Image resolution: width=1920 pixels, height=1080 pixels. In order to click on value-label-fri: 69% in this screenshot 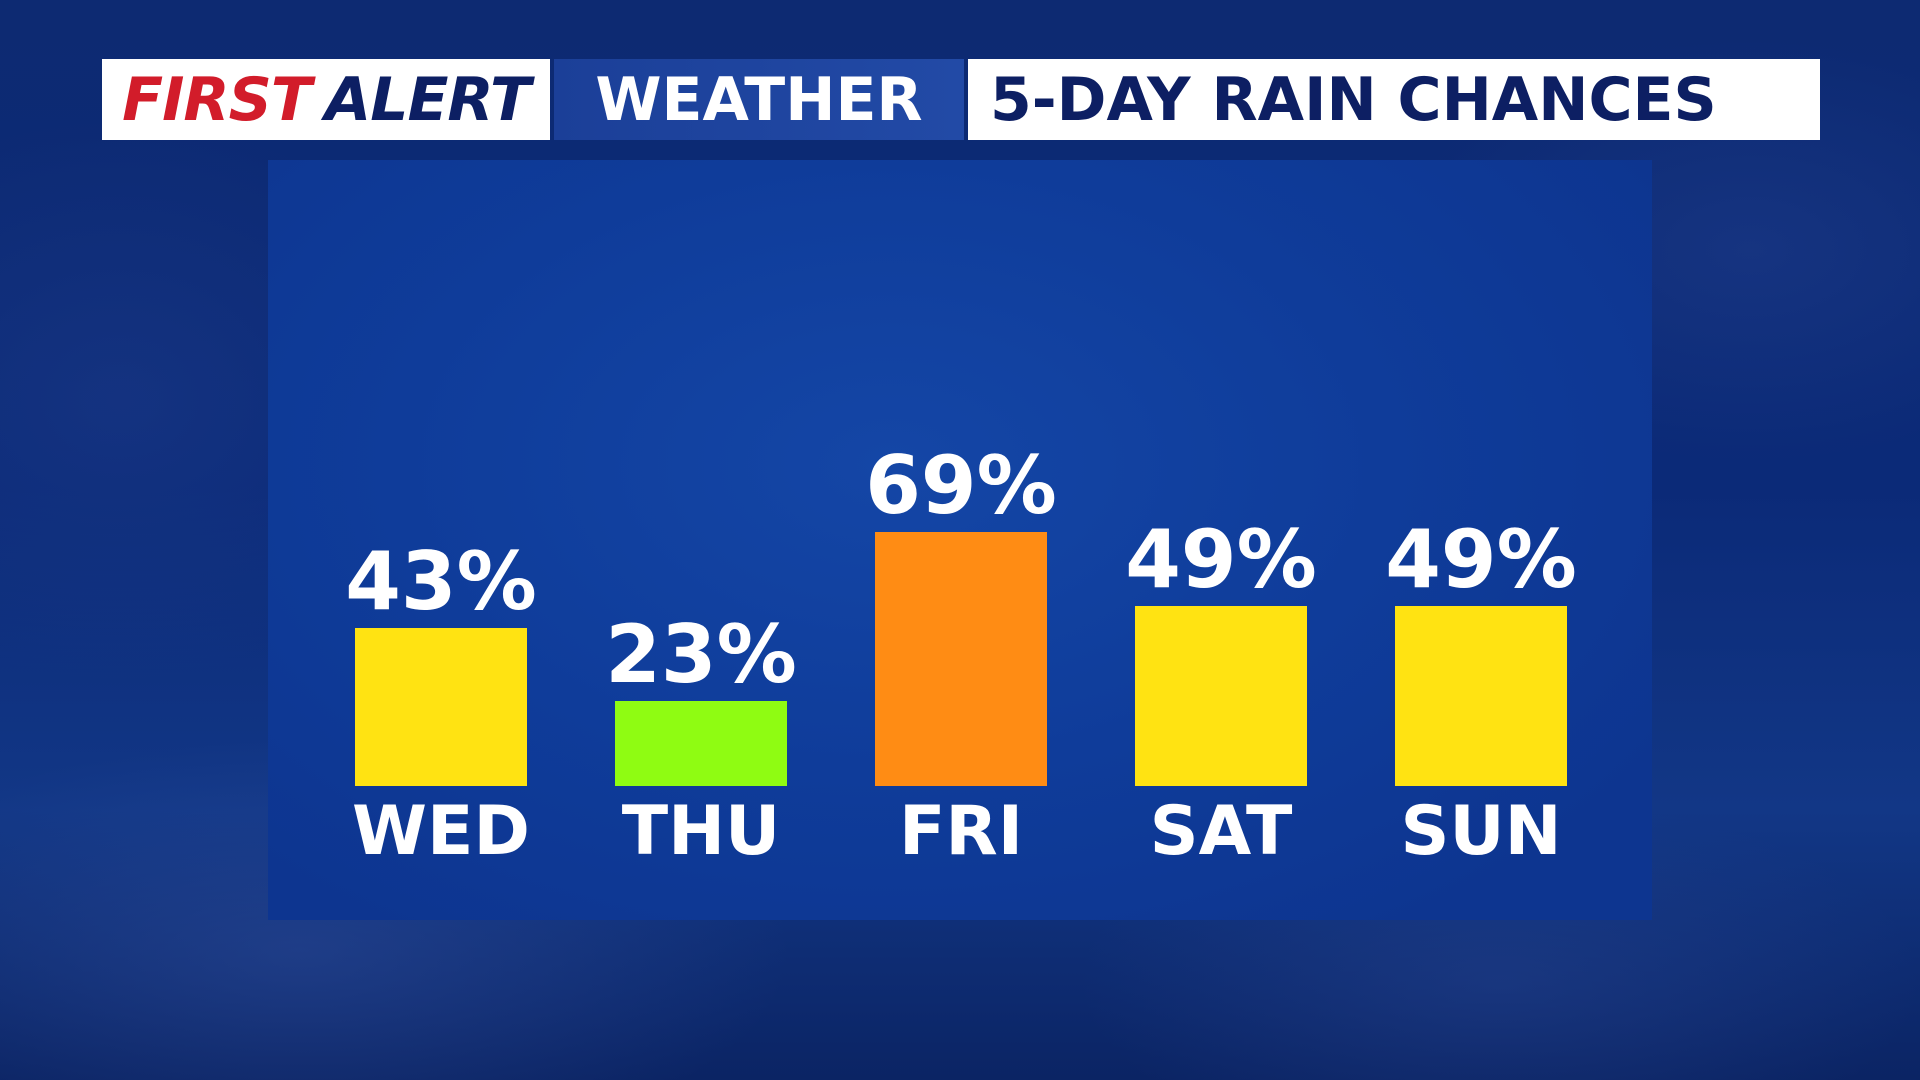, I will do `click(961, 486)`.